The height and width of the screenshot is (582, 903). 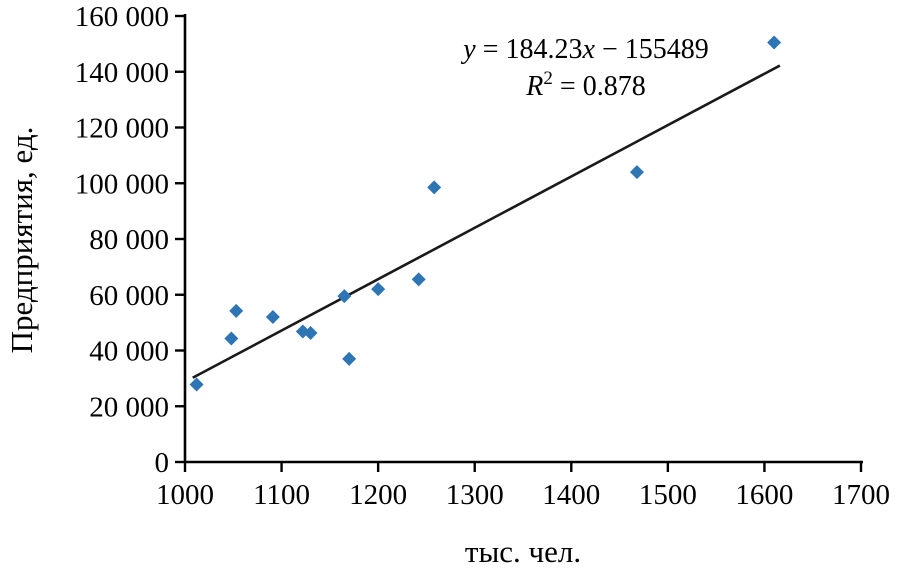 What do you see at coordinates (523, 551) in the screenshot?
I see `x-axis-title: тыс. чел.` at bounding box center [523, 551].